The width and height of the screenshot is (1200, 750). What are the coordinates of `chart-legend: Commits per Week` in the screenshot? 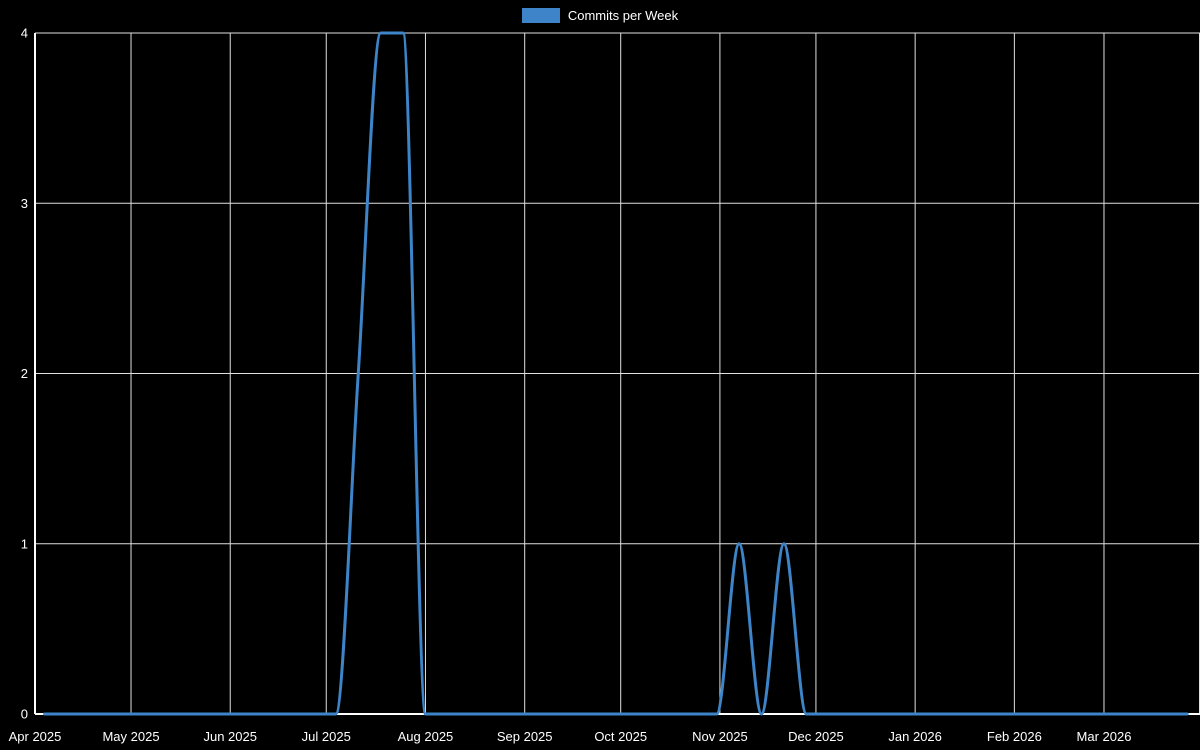 It's located at (600, 15).